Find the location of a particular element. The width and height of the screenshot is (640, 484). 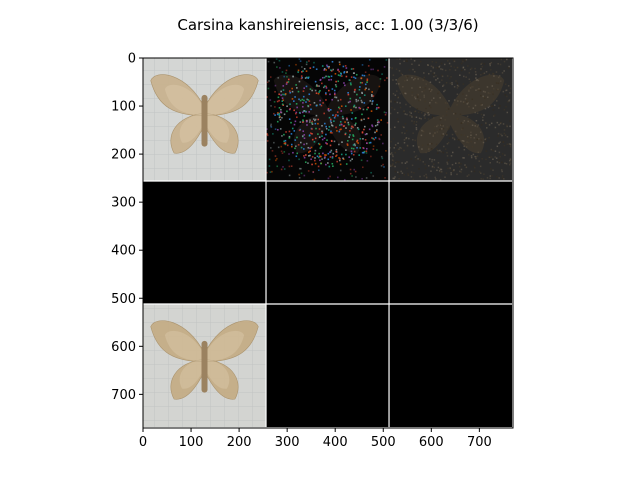

image-cell-r1-c2 is located at coordinates (451, 243).